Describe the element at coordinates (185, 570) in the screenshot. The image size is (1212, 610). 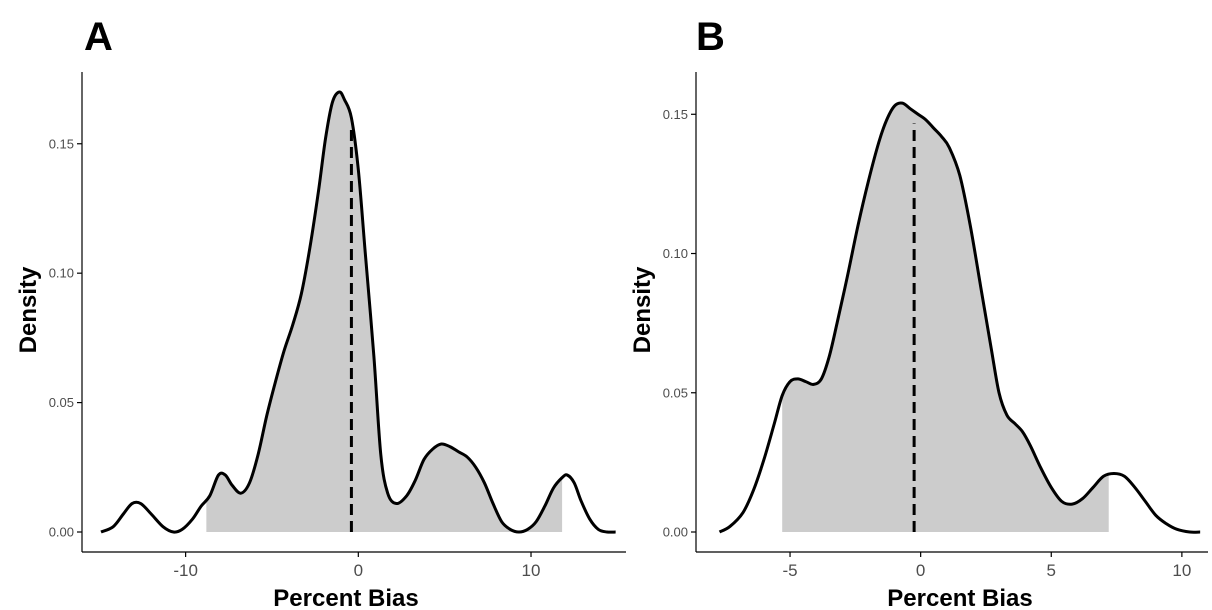
I see `panel-a-x-tick-label: -10` at that location.